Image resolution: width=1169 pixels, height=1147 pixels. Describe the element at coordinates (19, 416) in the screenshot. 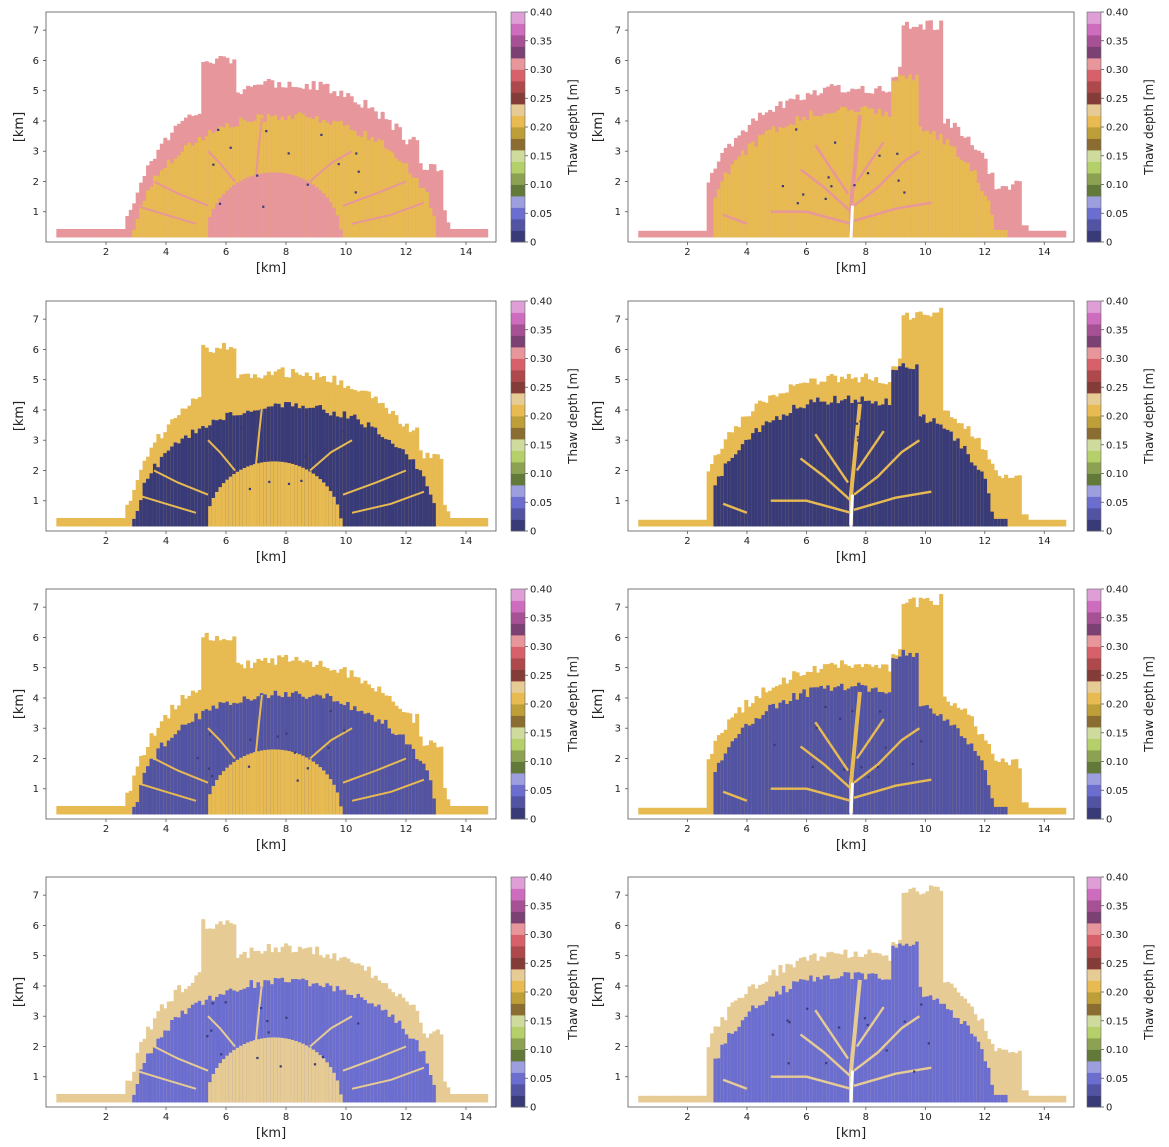

I see `y-axis-label: [km]` at that location.